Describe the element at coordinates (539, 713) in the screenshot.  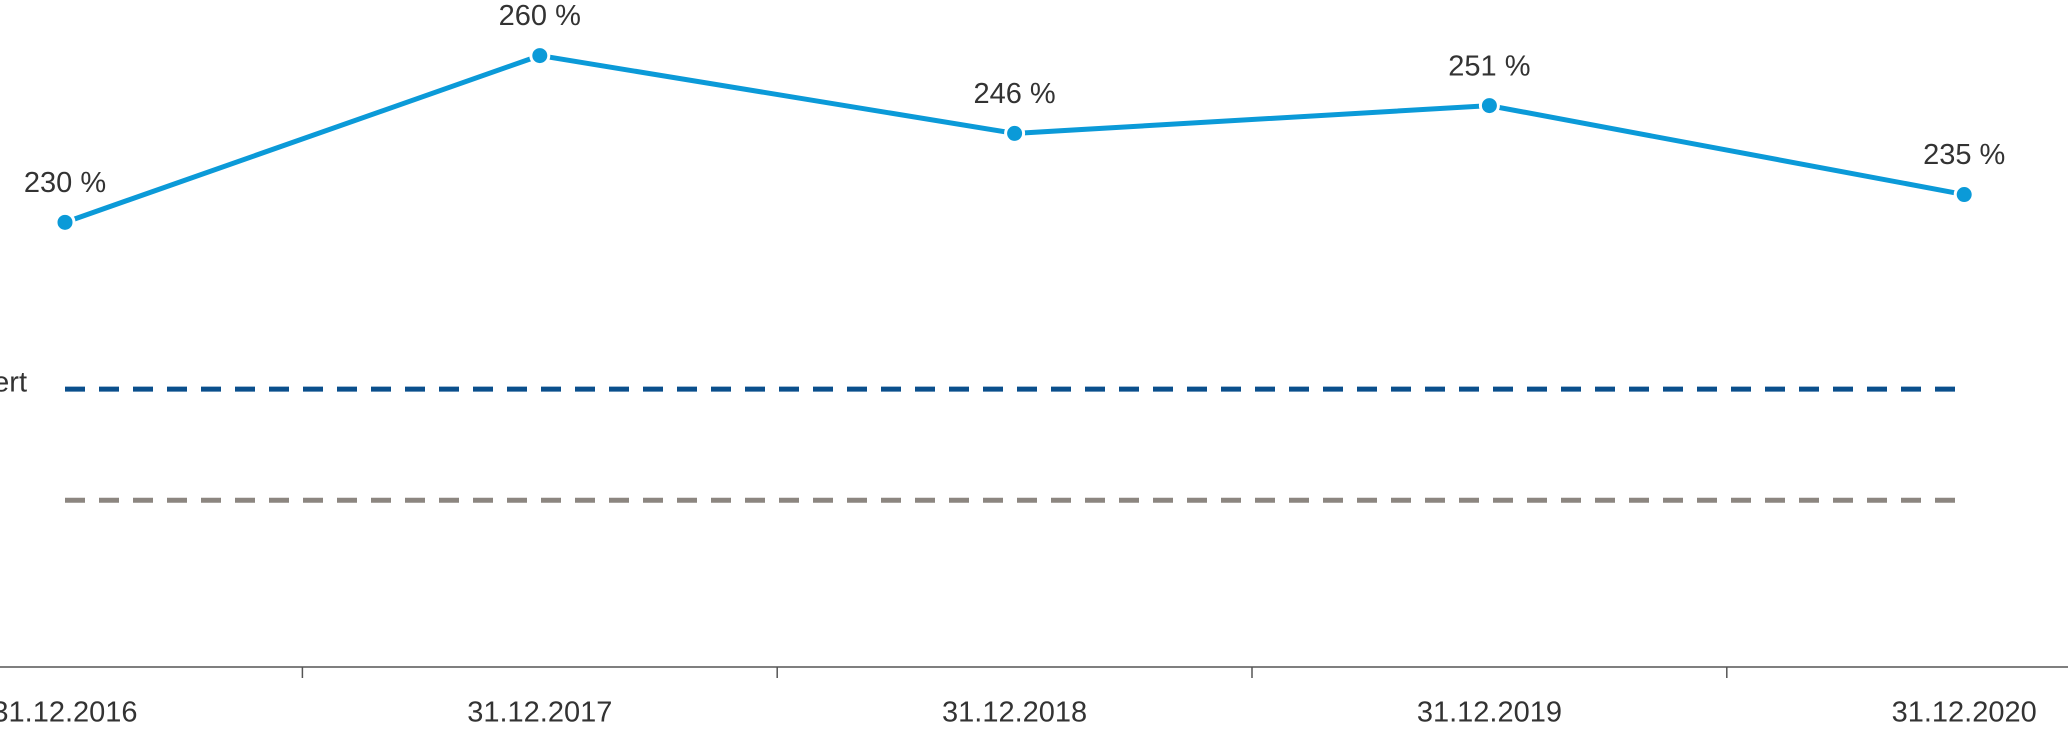
I see `x-tick-label: 31.12.2017` at that location.